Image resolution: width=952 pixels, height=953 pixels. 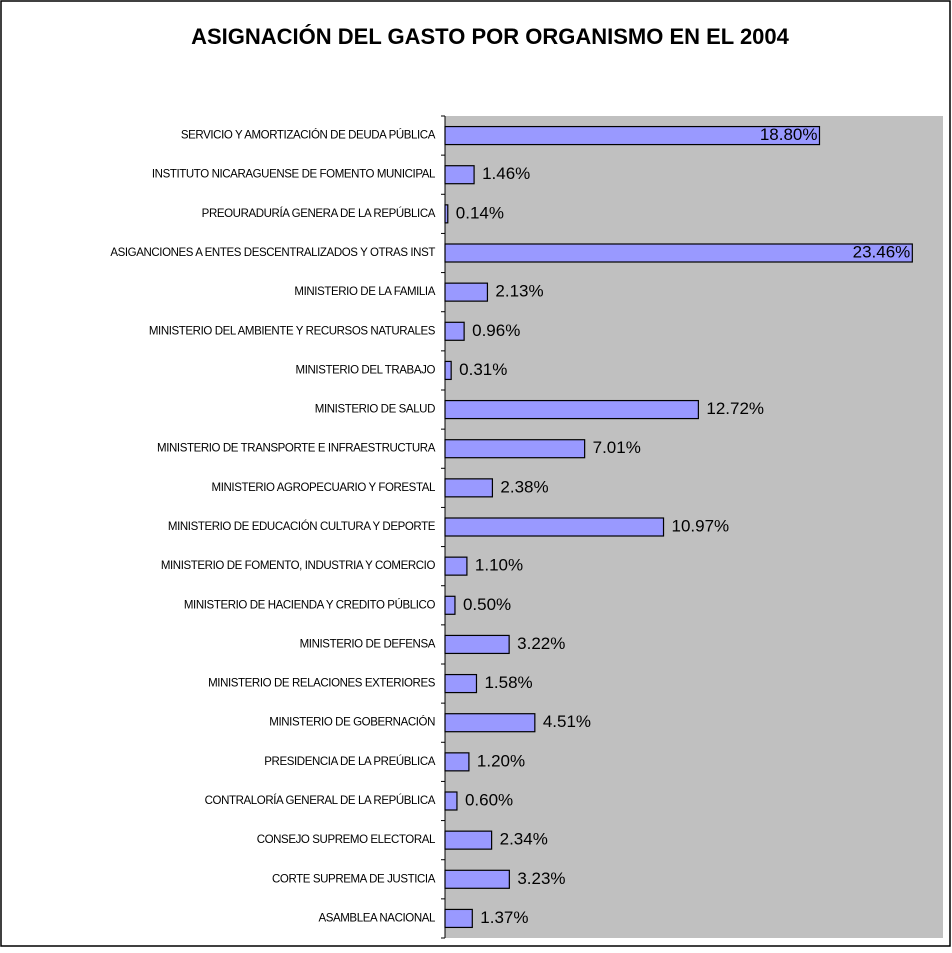 What do you see at coordinates (499, 565) in the screenshot?
I see `value-label: 1.10%` at bounding box center [499, 565].